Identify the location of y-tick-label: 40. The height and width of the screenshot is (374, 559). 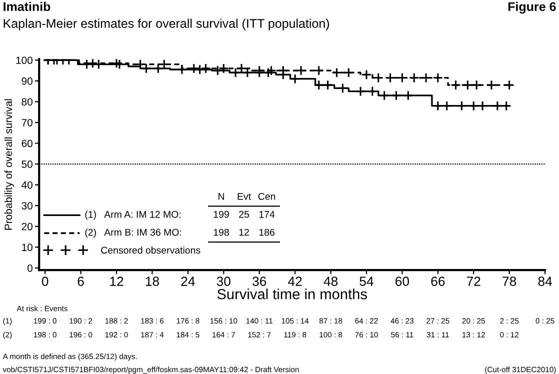
(27, 185).